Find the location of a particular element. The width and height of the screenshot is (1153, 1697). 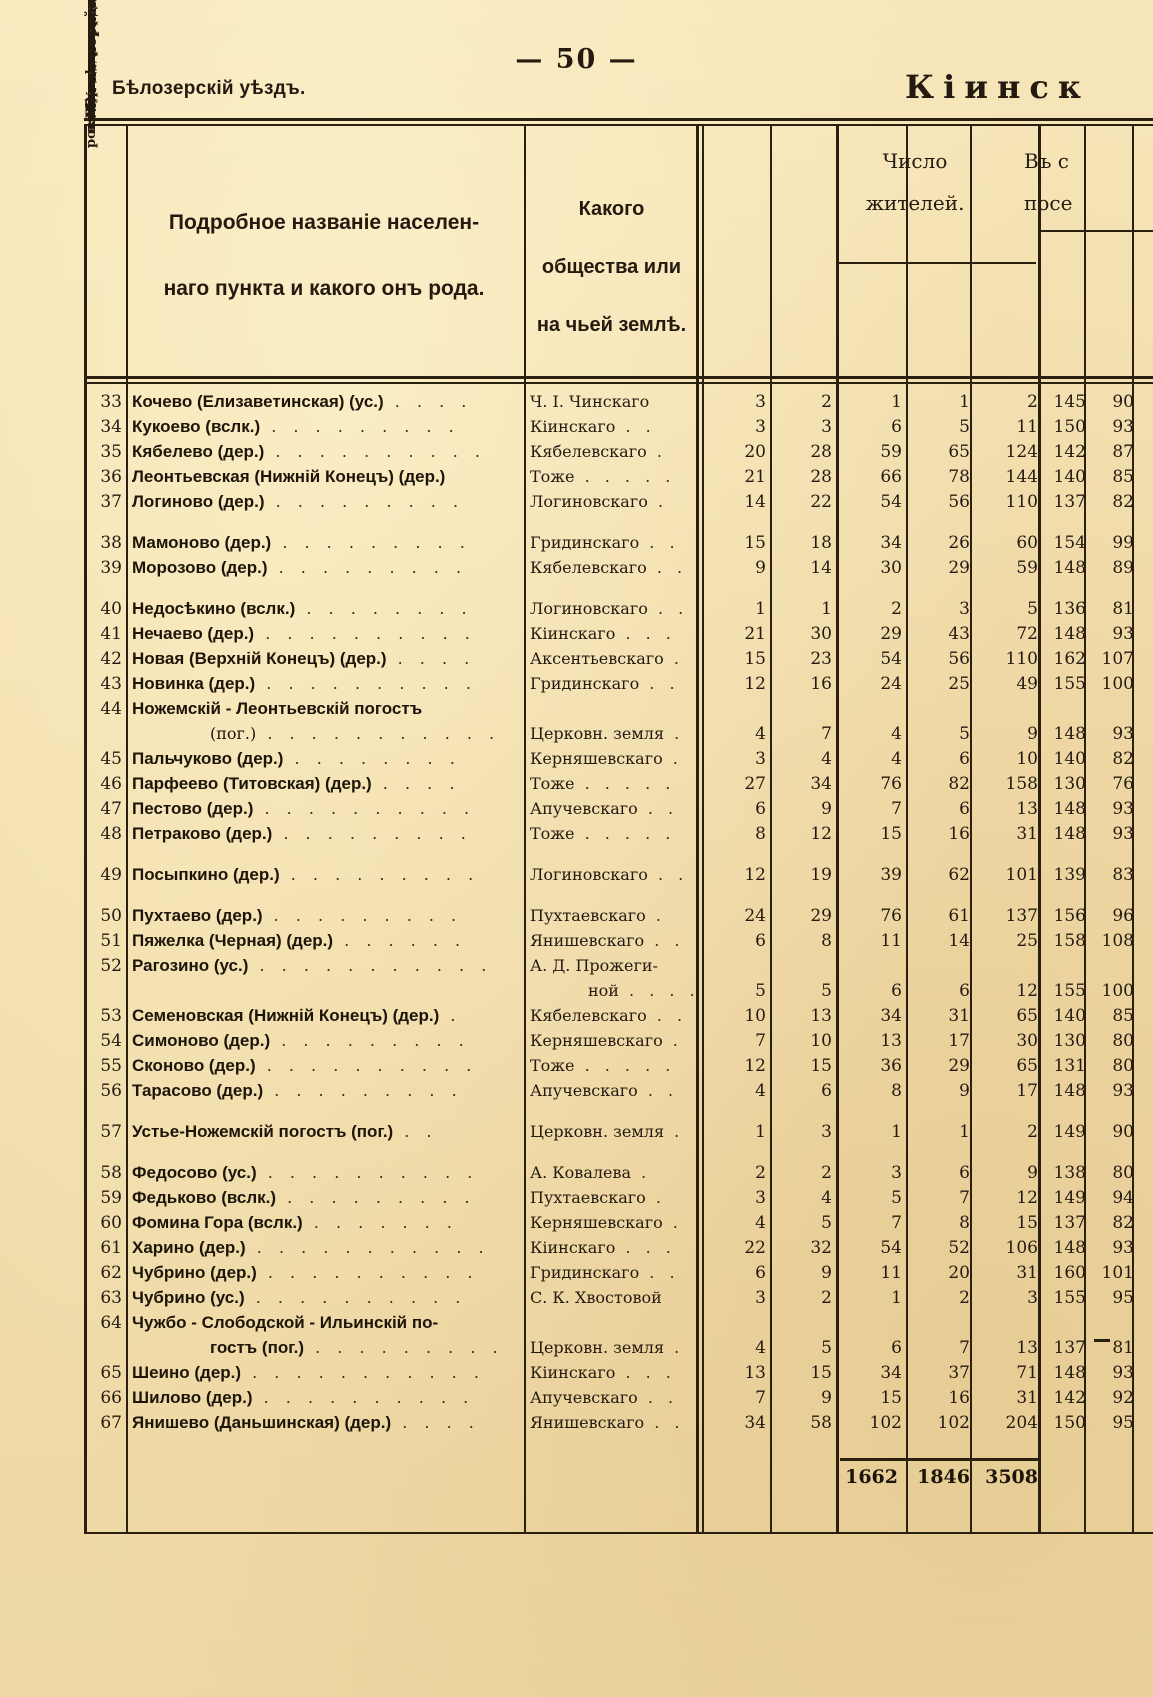

distance-uezd-town: 142 is located at coordinates (1069, 1398).